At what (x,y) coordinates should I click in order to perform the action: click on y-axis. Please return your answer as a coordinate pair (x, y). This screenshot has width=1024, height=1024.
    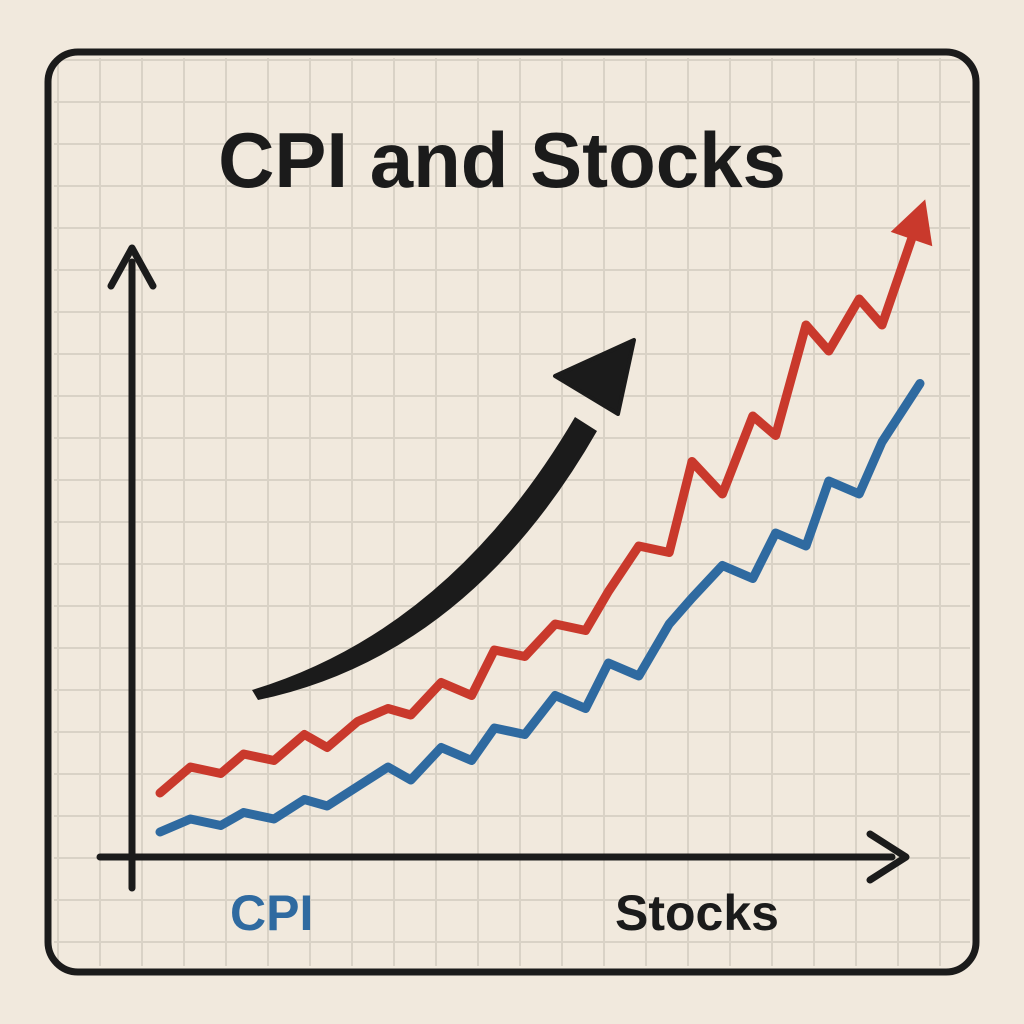
    Looking at the image, I should click on (132, 568).